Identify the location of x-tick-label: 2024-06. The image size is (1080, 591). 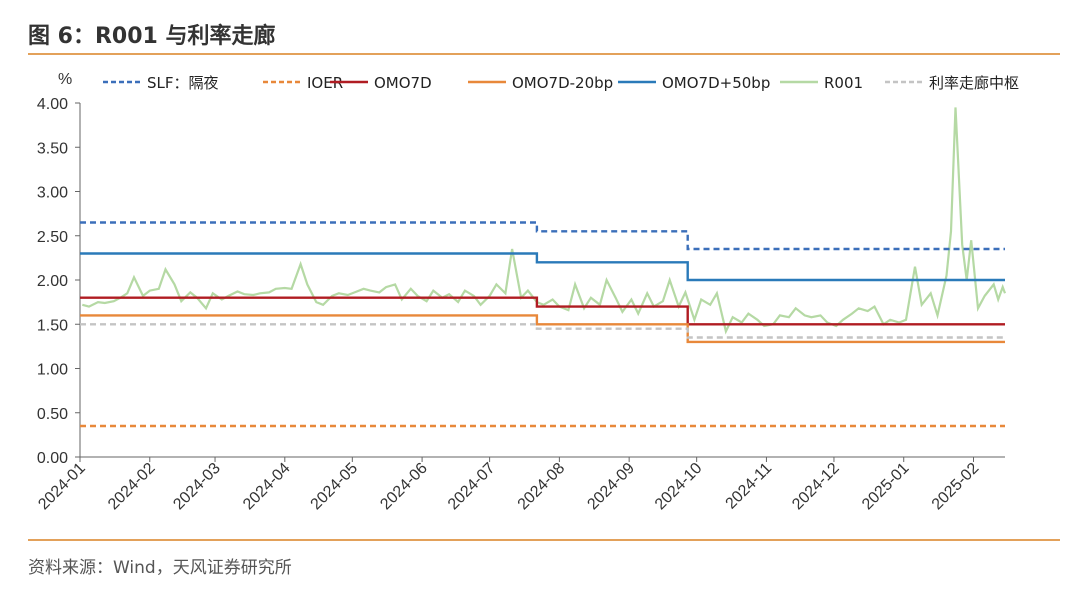
(404, 487).